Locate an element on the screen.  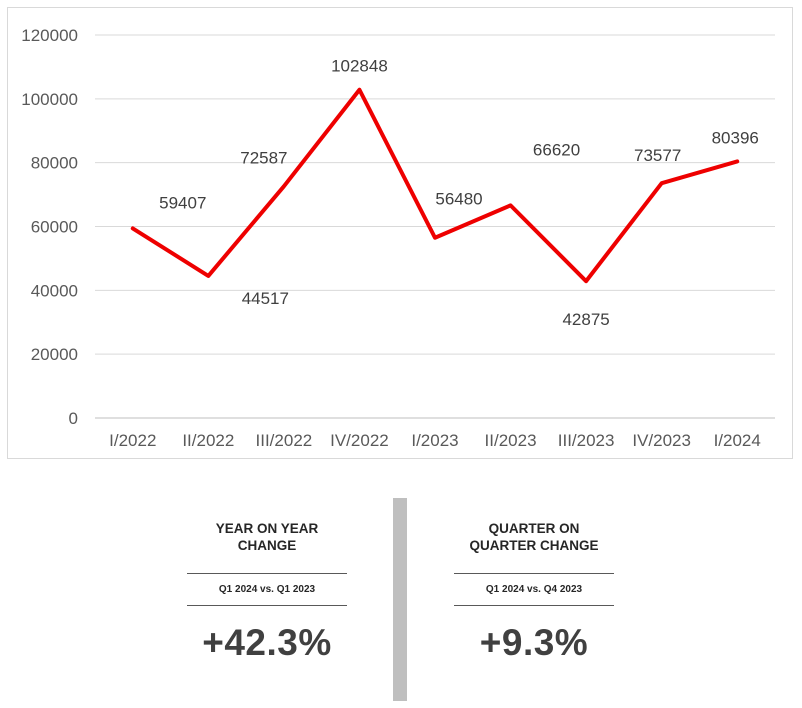
data-label: 44517 is located at coordinates (265, 298).